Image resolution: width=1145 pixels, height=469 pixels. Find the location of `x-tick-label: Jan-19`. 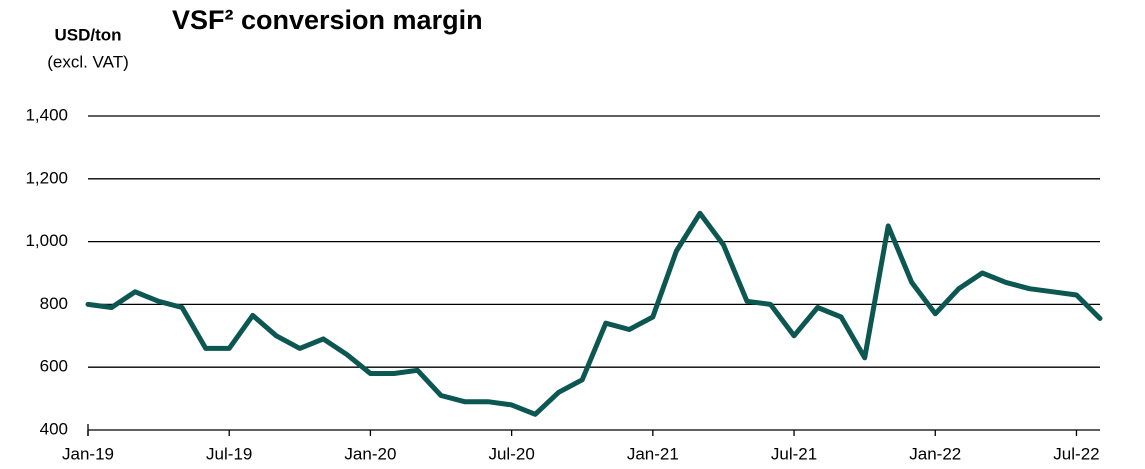

x-tick-label: Jan-19 is located at coordinates (88, 453).